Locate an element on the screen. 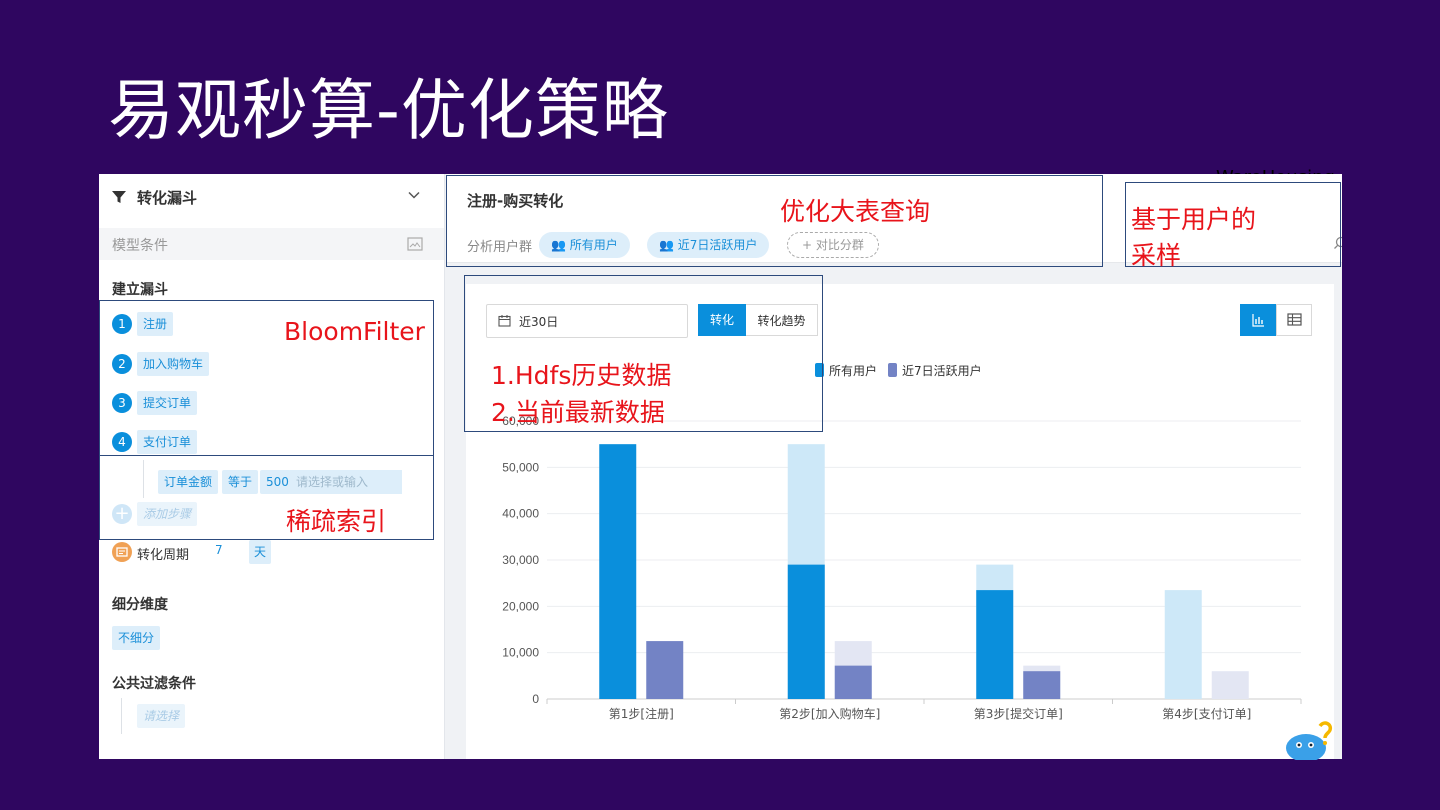 This screenshot has width=1440, height=810. model-conditions-row: 模型条件 is located at coordinates (271, 244).